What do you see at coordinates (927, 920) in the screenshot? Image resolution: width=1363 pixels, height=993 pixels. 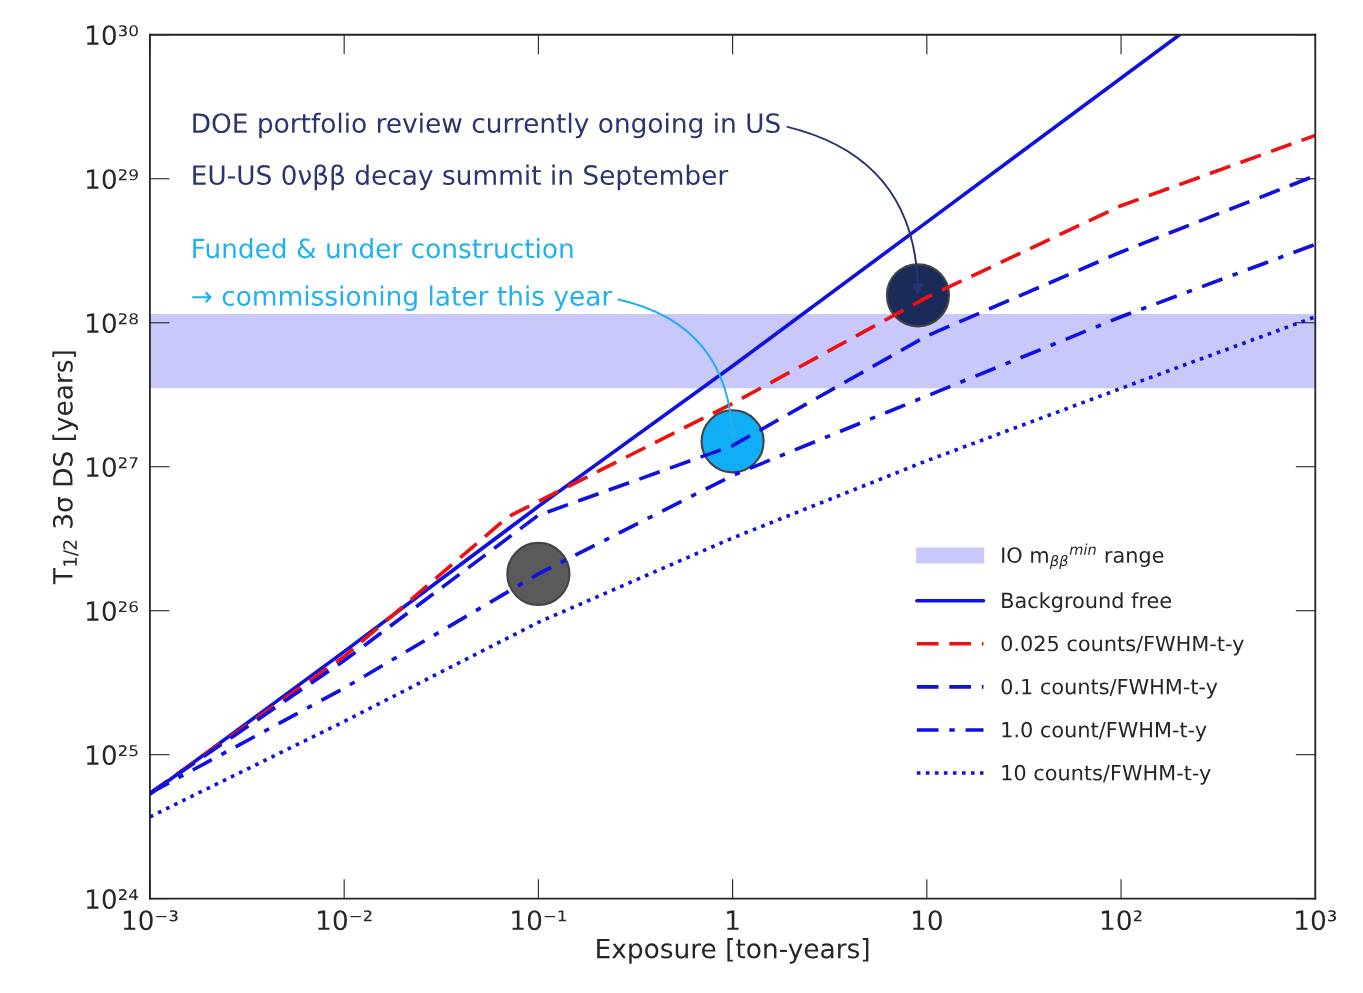 I see `x-tick-label: 10` at bounding box center [927, 920].